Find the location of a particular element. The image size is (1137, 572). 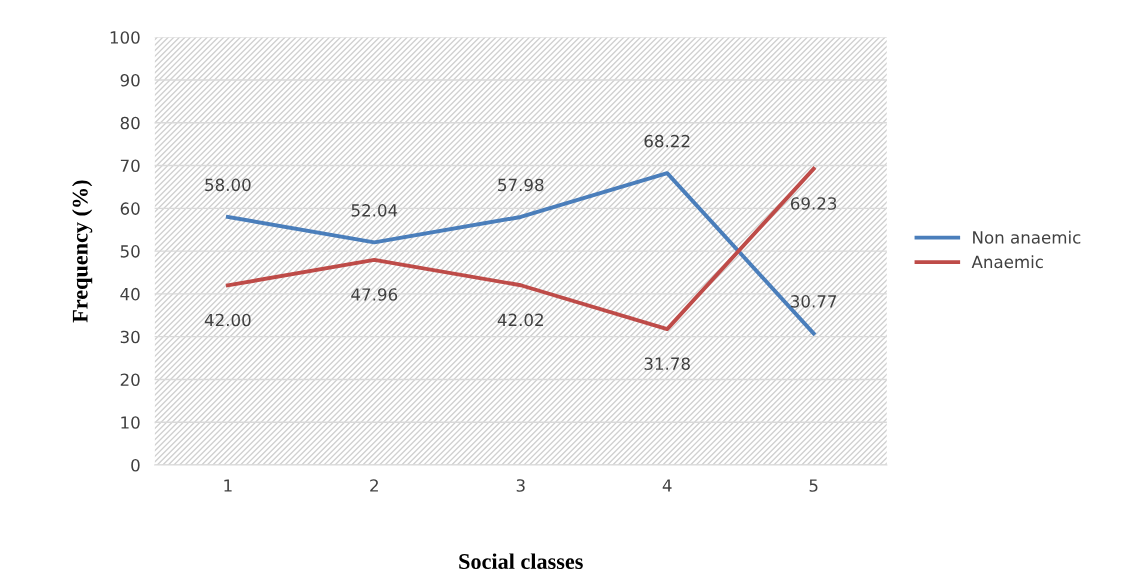

data-label: 52.04 is located at coordinates (374, 210).